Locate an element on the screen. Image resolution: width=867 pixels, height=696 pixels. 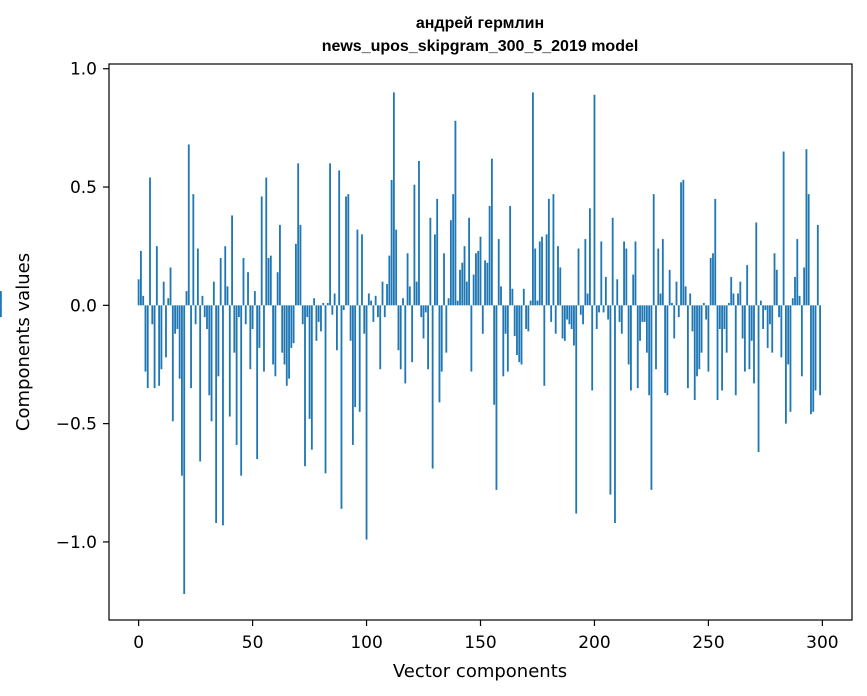
x-axis-ticks: 0 50 100 150 200 250 300 is located at coordinates (486, 636).